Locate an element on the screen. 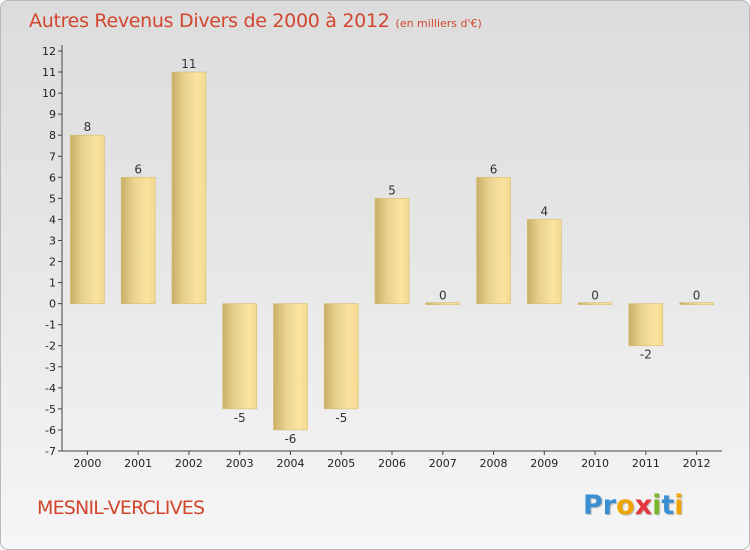 The image size is (750, 550). bar-2012 is located at coordinates (696, 303).